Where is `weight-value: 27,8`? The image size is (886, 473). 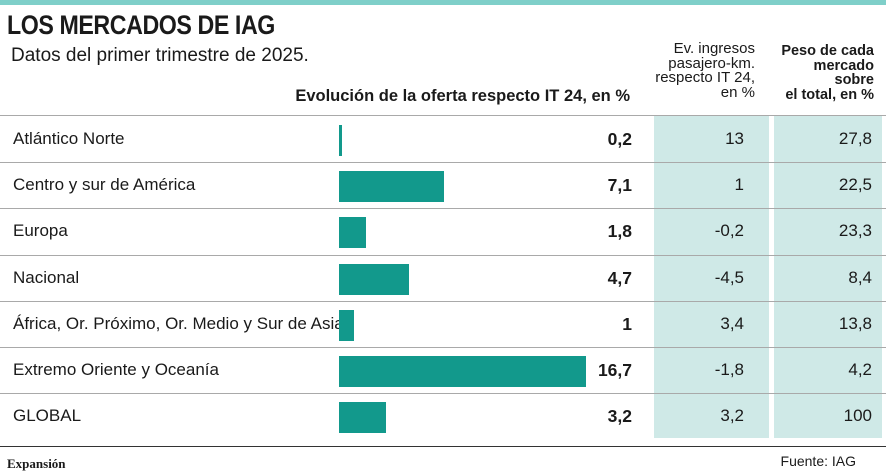 weight-value: 27,8 is located at coordinates (855, 138).